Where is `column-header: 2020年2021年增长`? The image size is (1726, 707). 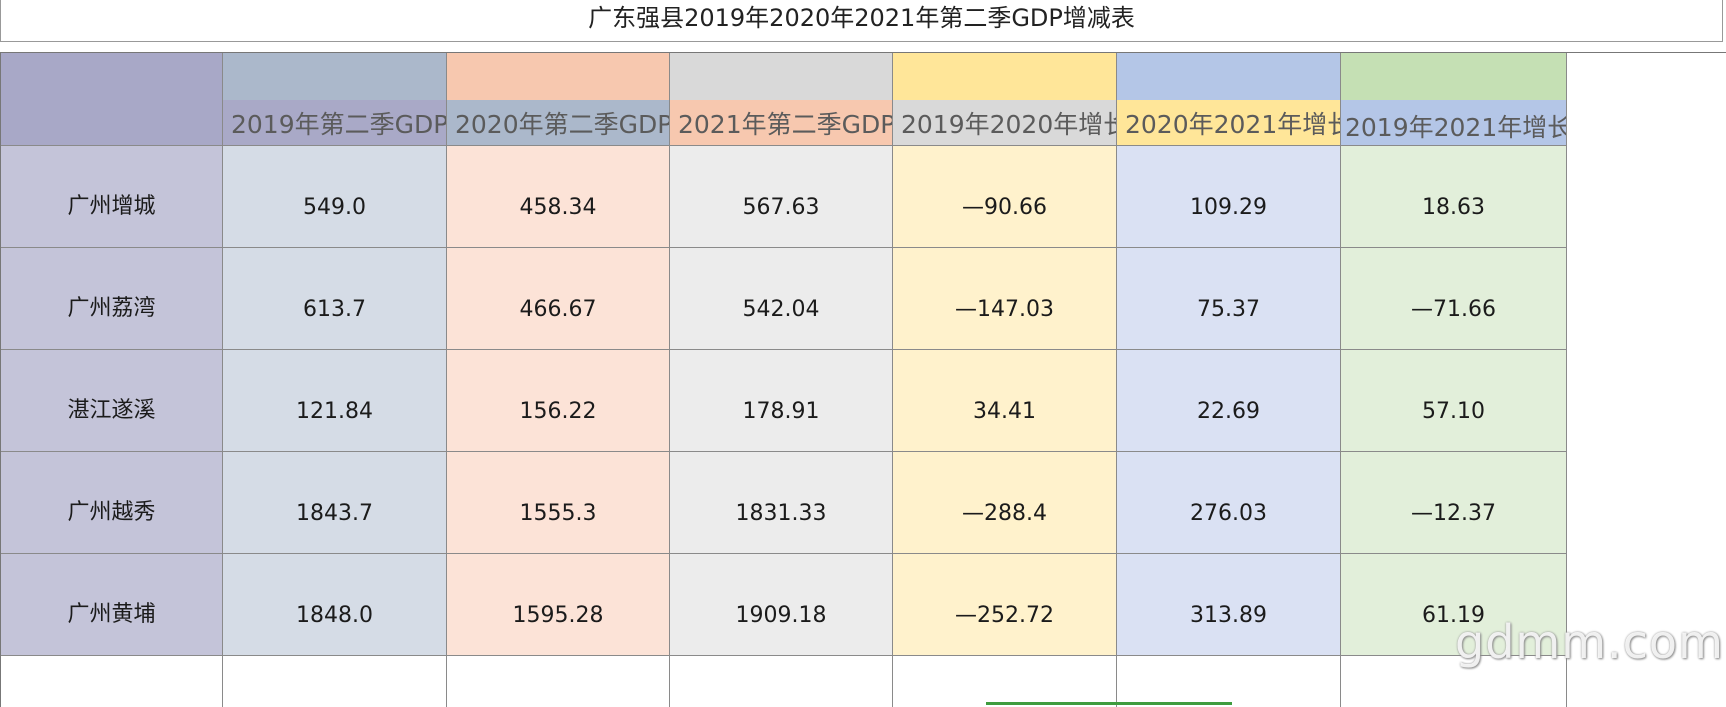 column-header: 2020年2021年增长 is located at coordinates (1228, 123).